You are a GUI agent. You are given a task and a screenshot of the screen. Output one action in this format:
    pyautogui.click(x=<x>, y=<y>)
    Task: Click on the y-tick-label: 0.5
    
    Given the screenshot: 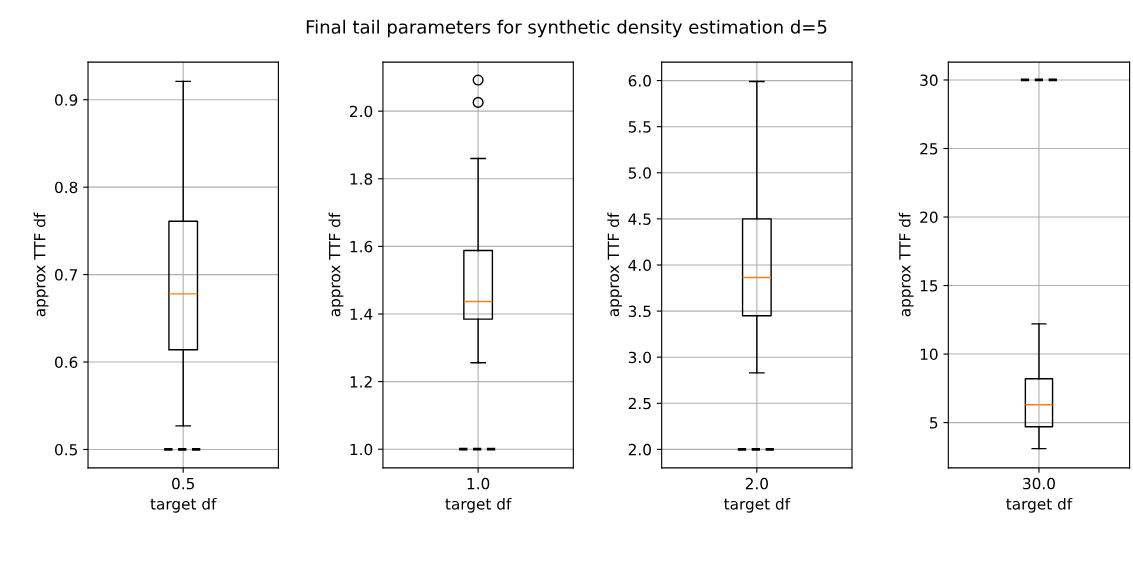 What is the action you would take?
    pyautogui.click(x=66, y=449)
    